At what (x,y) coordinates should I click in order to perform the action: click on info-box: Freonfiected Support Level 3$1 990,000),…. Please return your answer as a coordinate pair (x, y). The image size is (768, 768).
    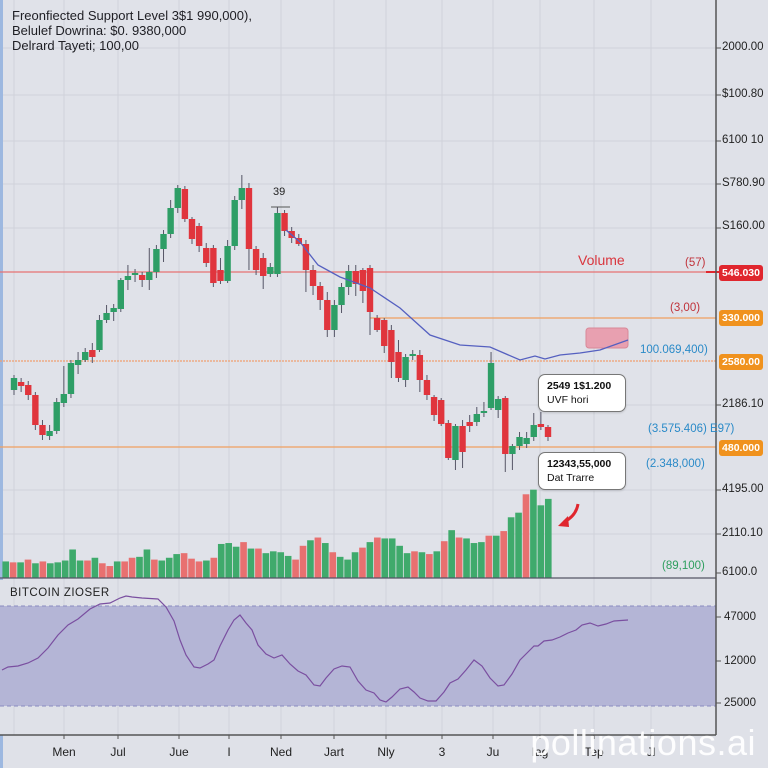
    Looking at the image, I should click on (132, 30).